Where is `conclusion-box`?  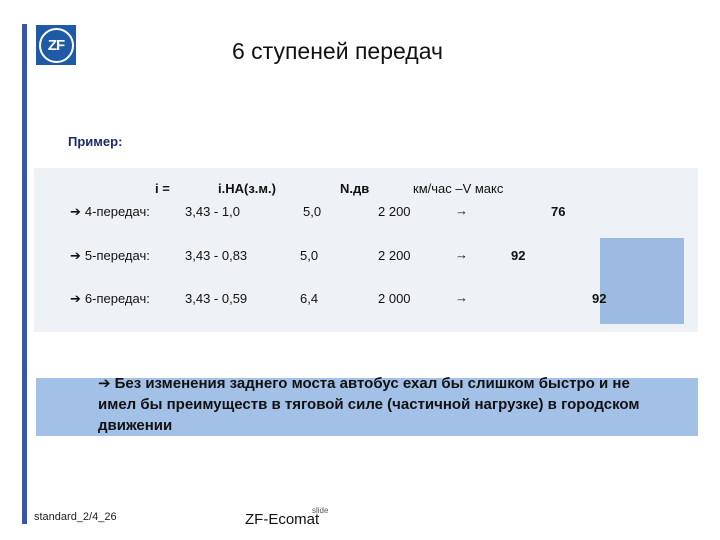
conclusion-box is located at coordinates (367, 407).